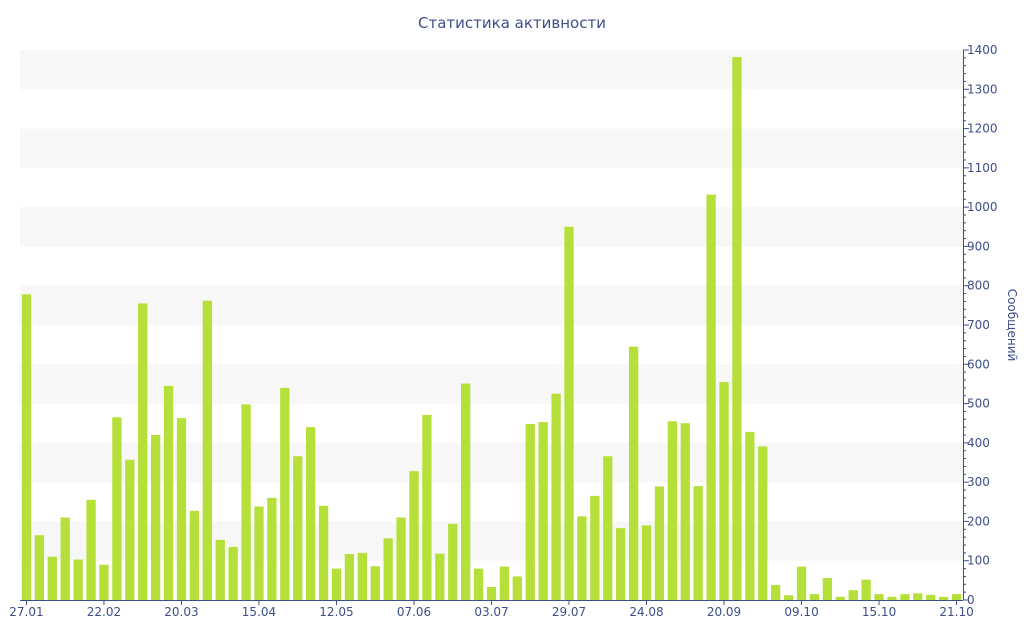  Describe the element at coordinates (956, 612) in the screenshot. I see `x-tick-label: 21.10` at that location.